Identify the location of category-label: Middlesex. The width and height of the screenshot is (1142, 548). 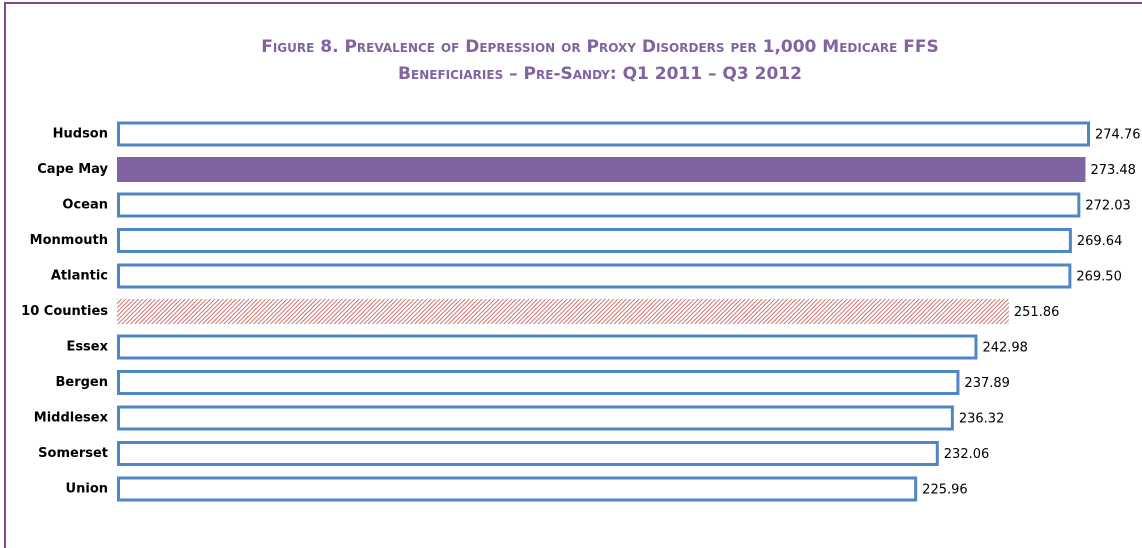
(71, 418).